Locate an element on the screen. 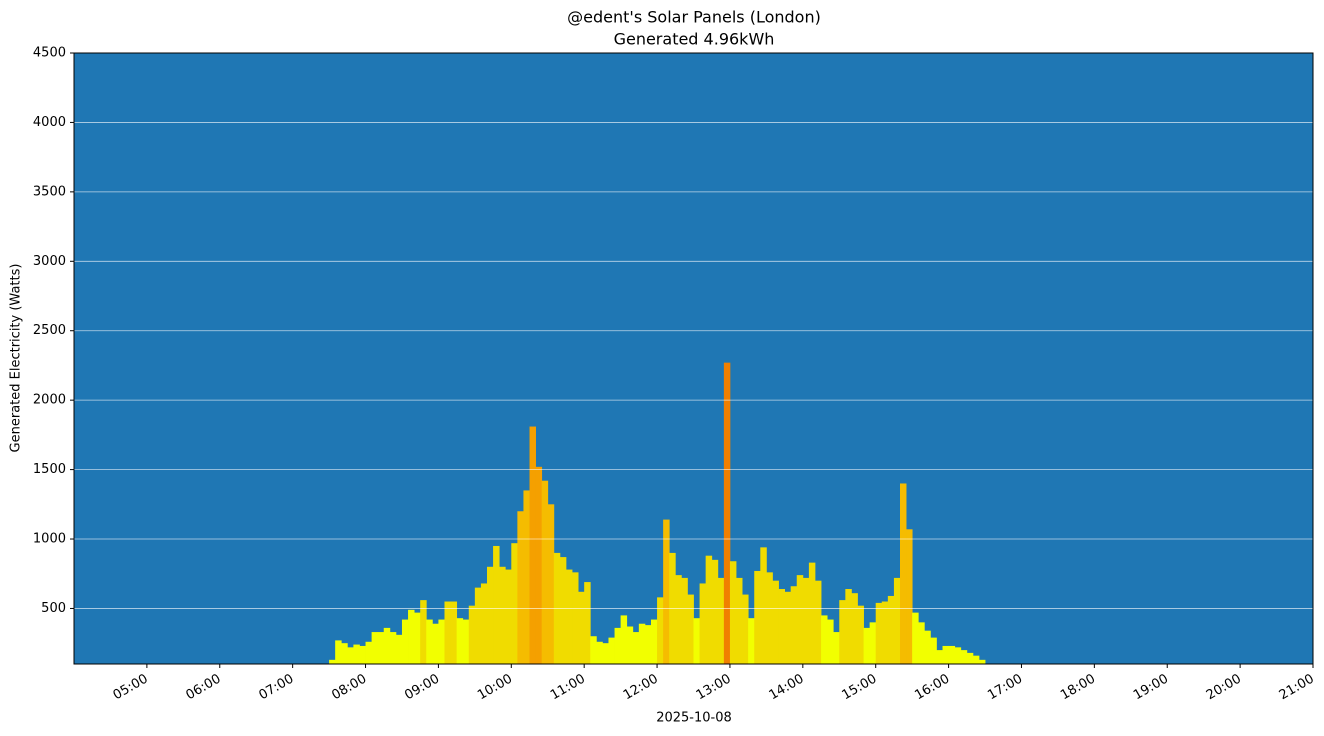 This screenshot has width=1324, height=736. y-tick-label: 1000 is located at coordinates (49, 539).